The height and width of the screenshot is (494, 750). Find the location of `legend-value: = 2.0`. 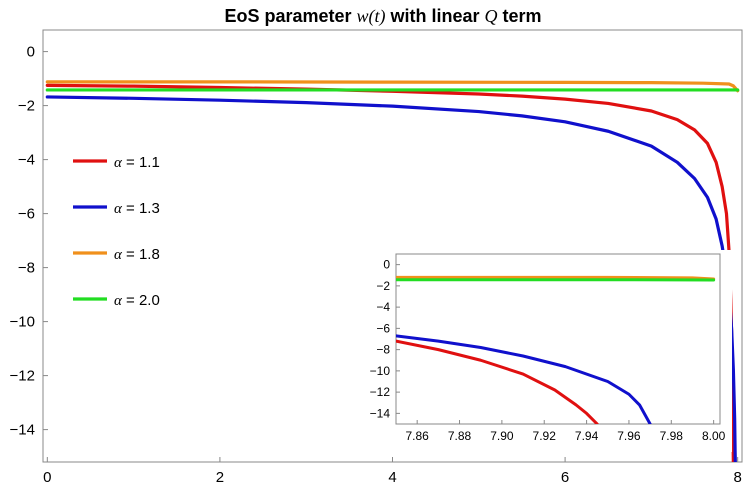

legend-value: = 2.0 is located at coordinates (141, 300).